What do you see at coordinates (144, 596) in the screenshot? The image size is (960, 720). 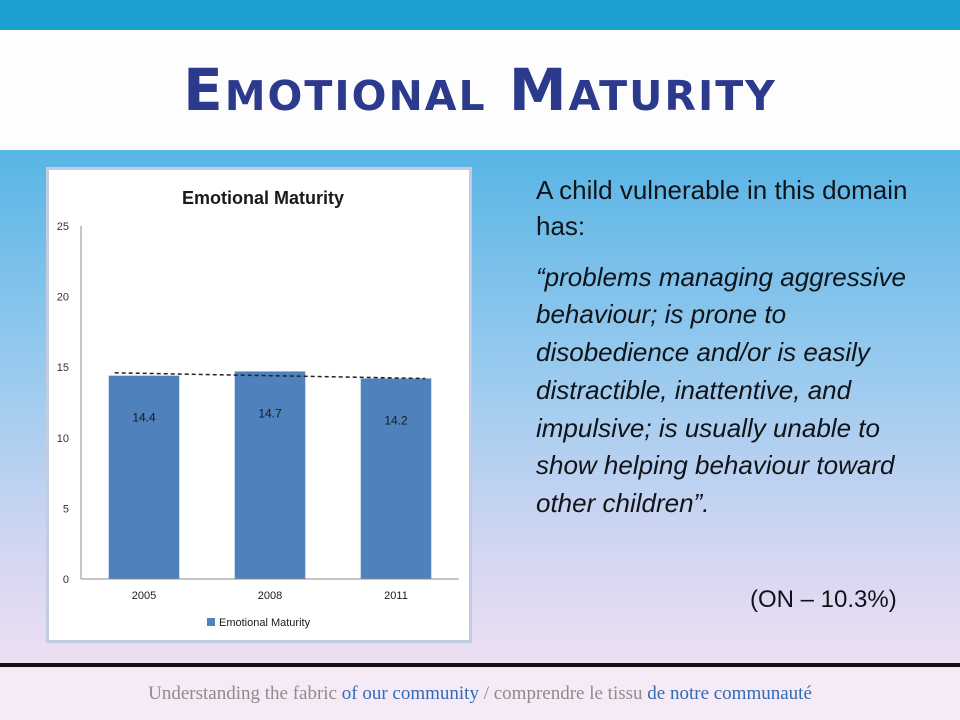 I see `x-tick-label: 2005` at bounding box center [144, 596].